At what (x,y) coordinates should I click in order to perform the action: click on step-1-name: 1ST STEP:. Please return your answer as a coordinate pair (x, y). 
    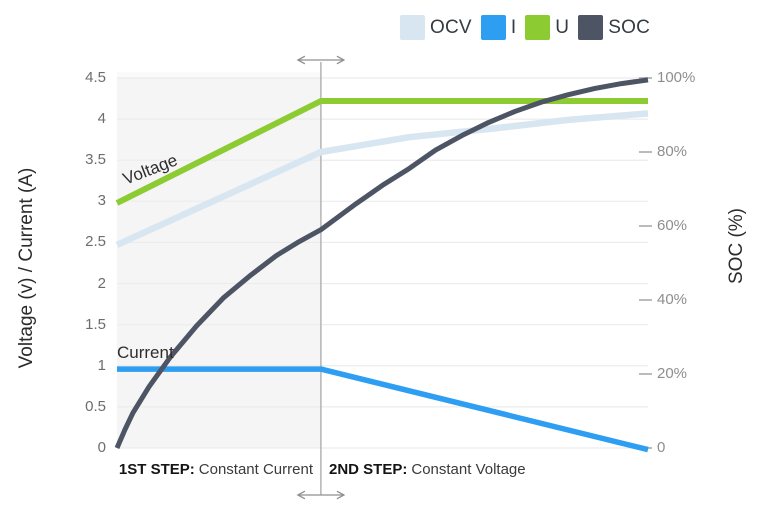
    Looking at the image, I should click on (156, 469).